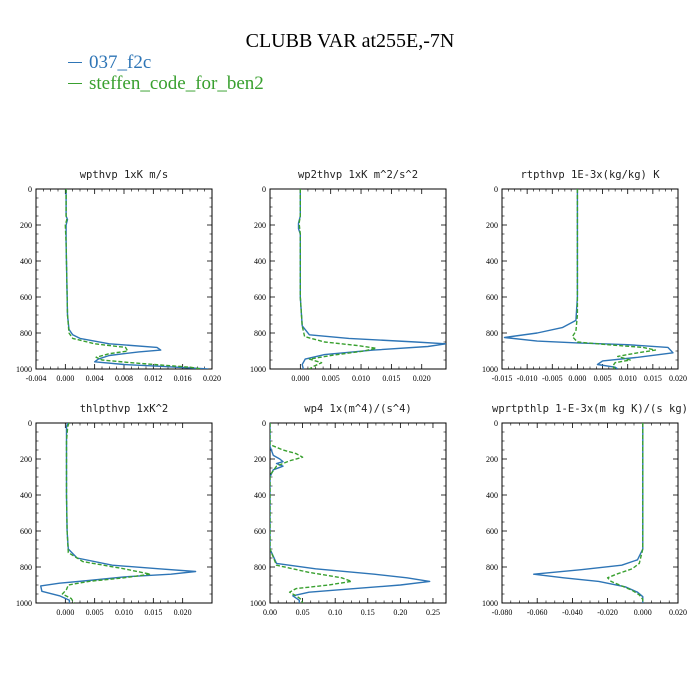  Describe the element at coordinates (36, 378) in the screenshot. I see `x-tick-label: -0.004` at that location.